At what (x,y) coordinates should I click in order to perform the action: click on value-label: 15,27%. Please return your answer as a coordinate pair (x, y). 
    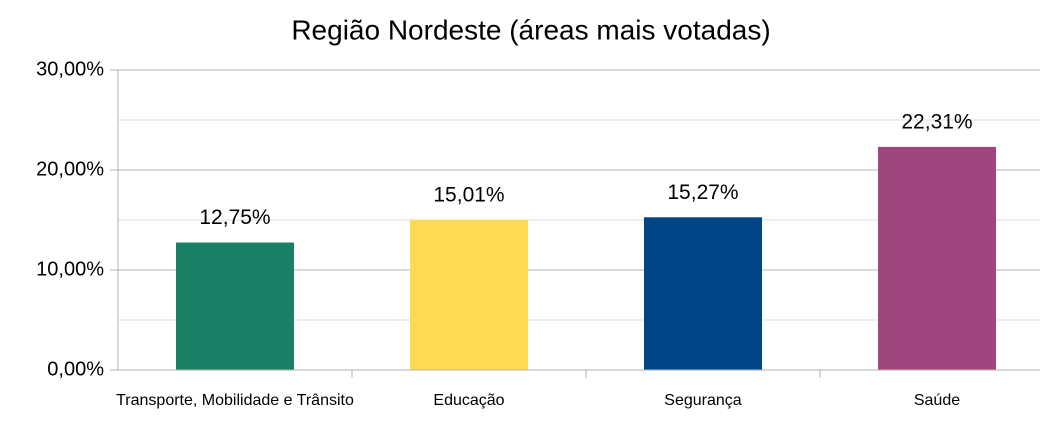
    Looking at the image, I should click on (702, 192).